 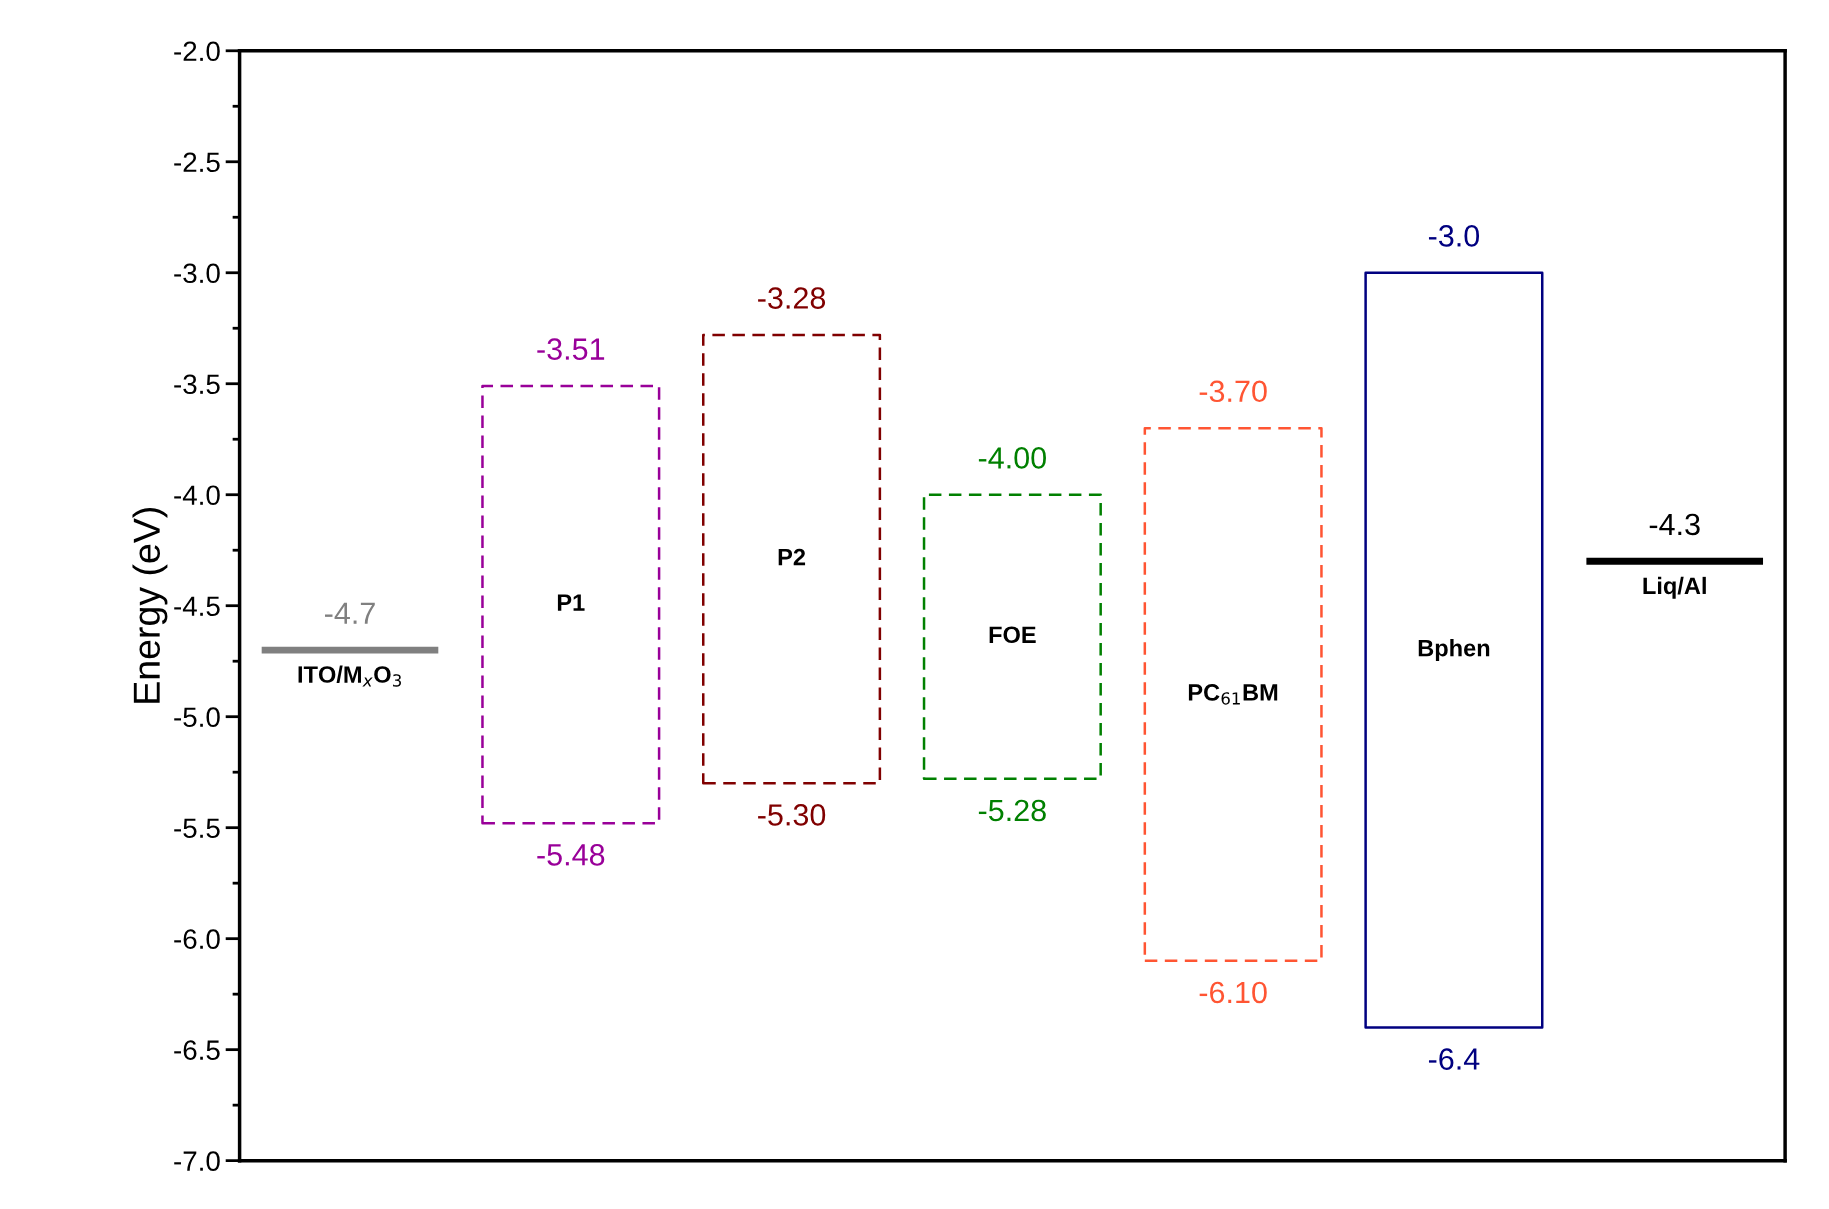 What do you see at coordinates (1454, 1059) in the screenshot?
I see `annotation: -6.4` at bounding box center [1454, 1059].